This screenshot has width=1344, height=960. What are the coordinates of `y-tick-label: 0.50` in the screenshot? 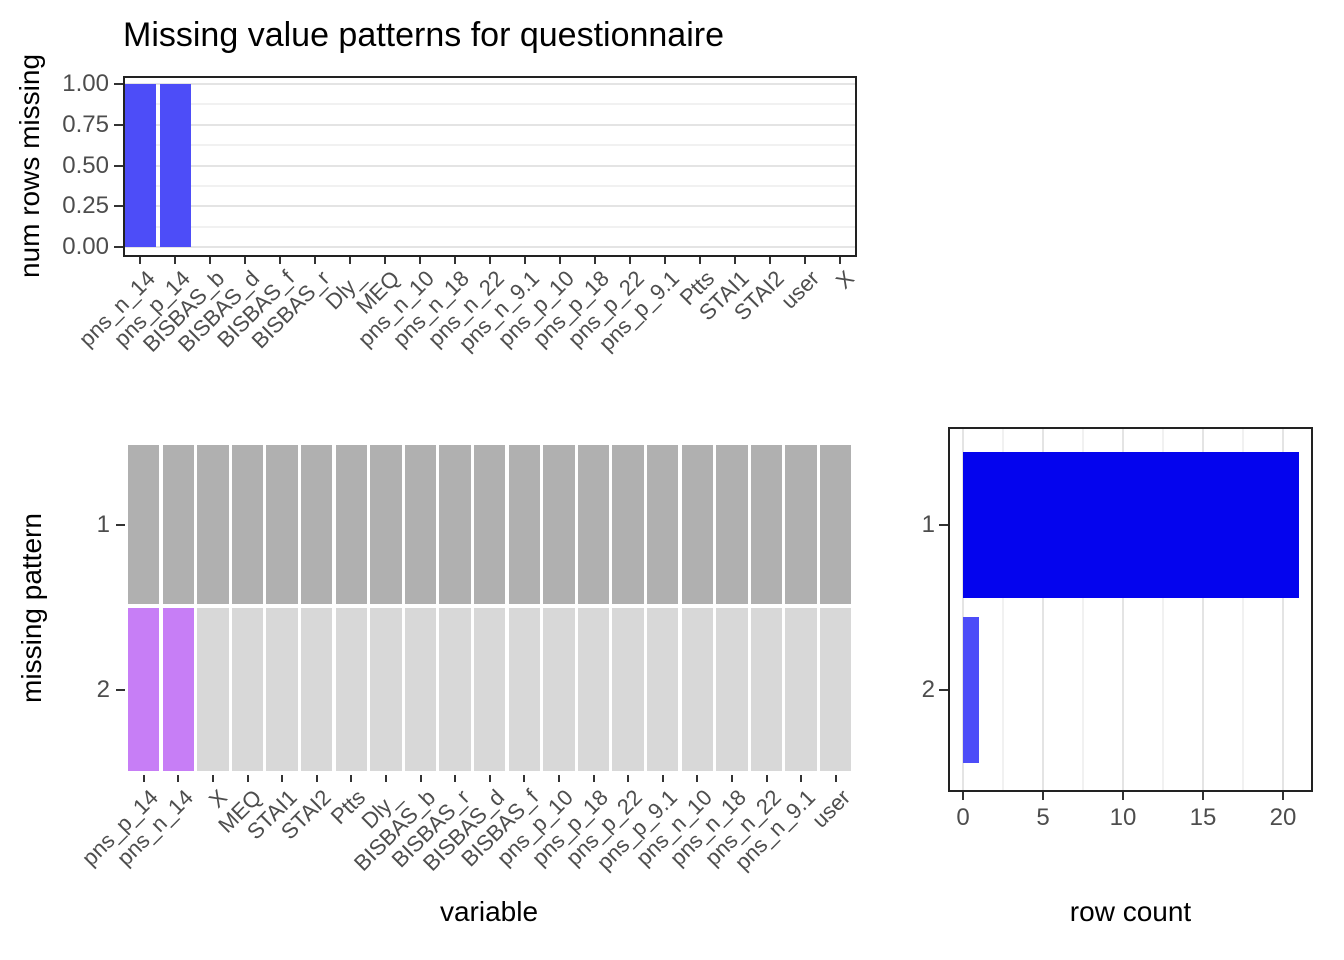 It's located at (85, 165).